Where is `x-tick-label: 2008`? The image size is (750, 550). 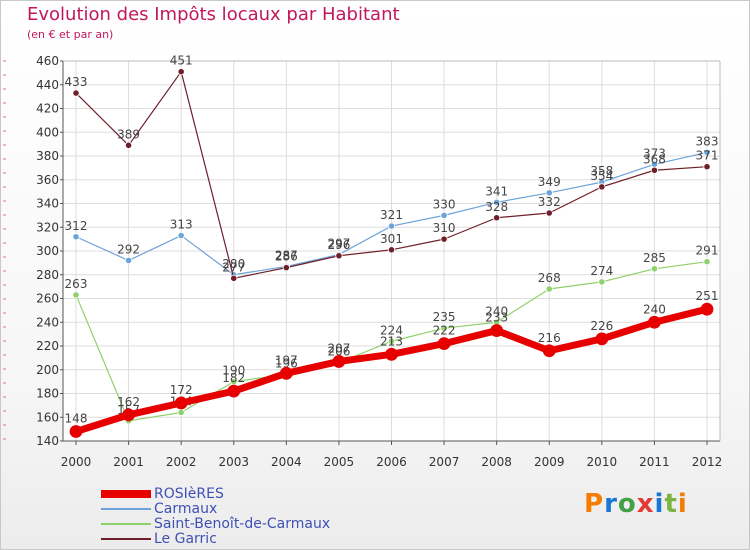
x-tick-label: 2008 is located at coordinates (496, 462).